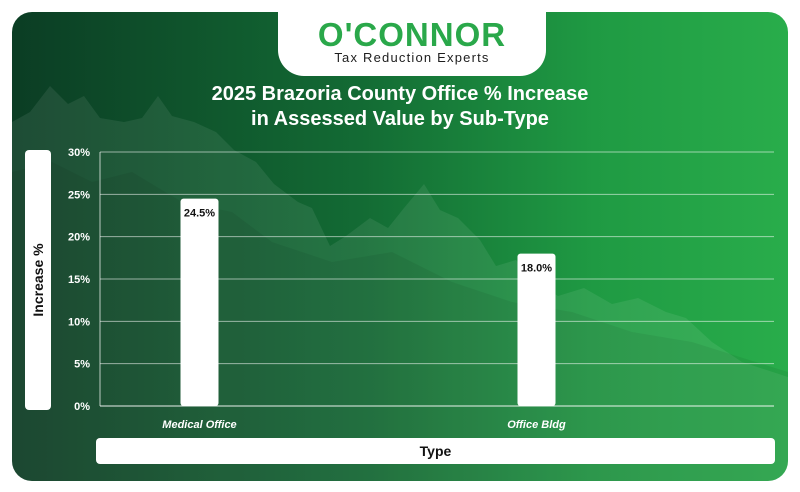 The image size is (800, 492). Describe the element at coordinates (368, 241) in the screenshot. I see `data-labels: 24.5% 18.0%` at that location.